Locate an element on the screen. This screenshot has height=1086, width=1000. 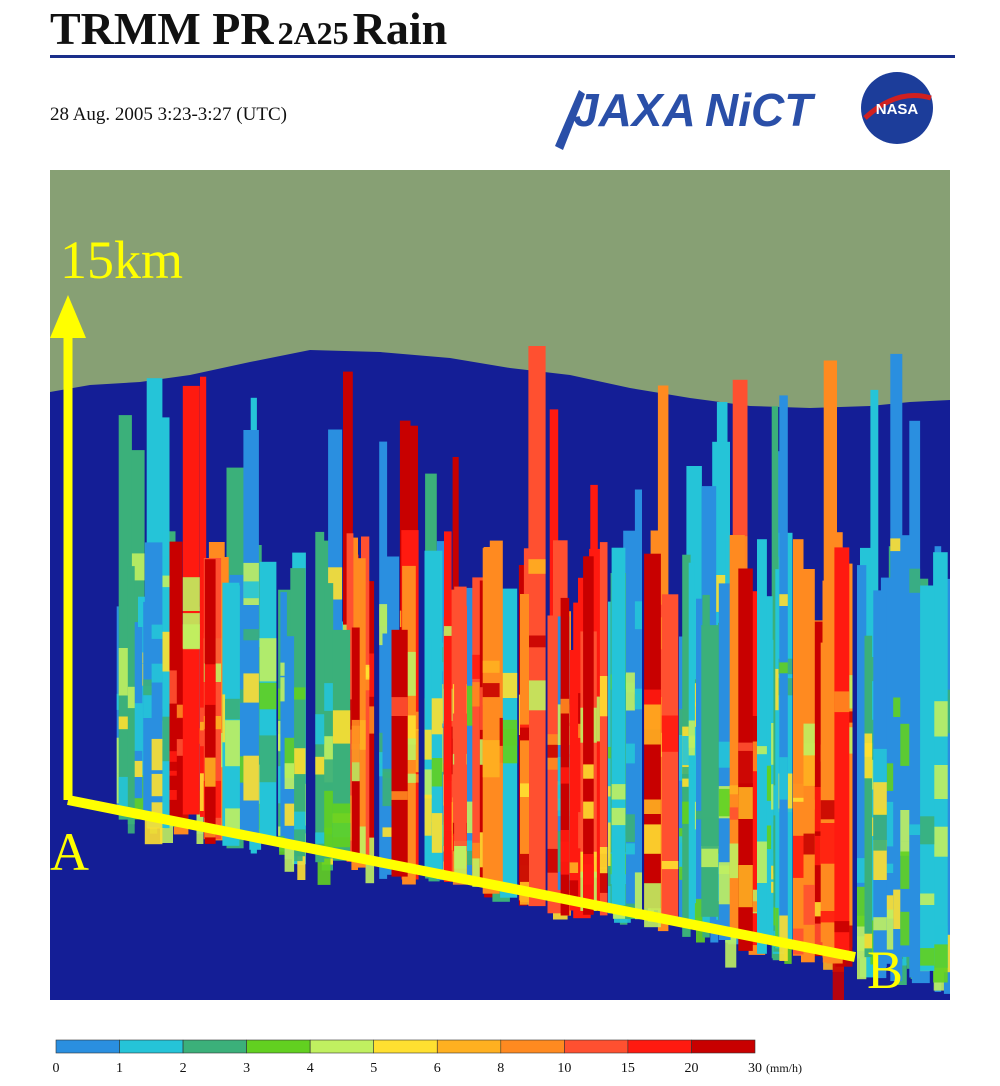
nasa-logo-text: NASA is located at coordinates (897, 109).